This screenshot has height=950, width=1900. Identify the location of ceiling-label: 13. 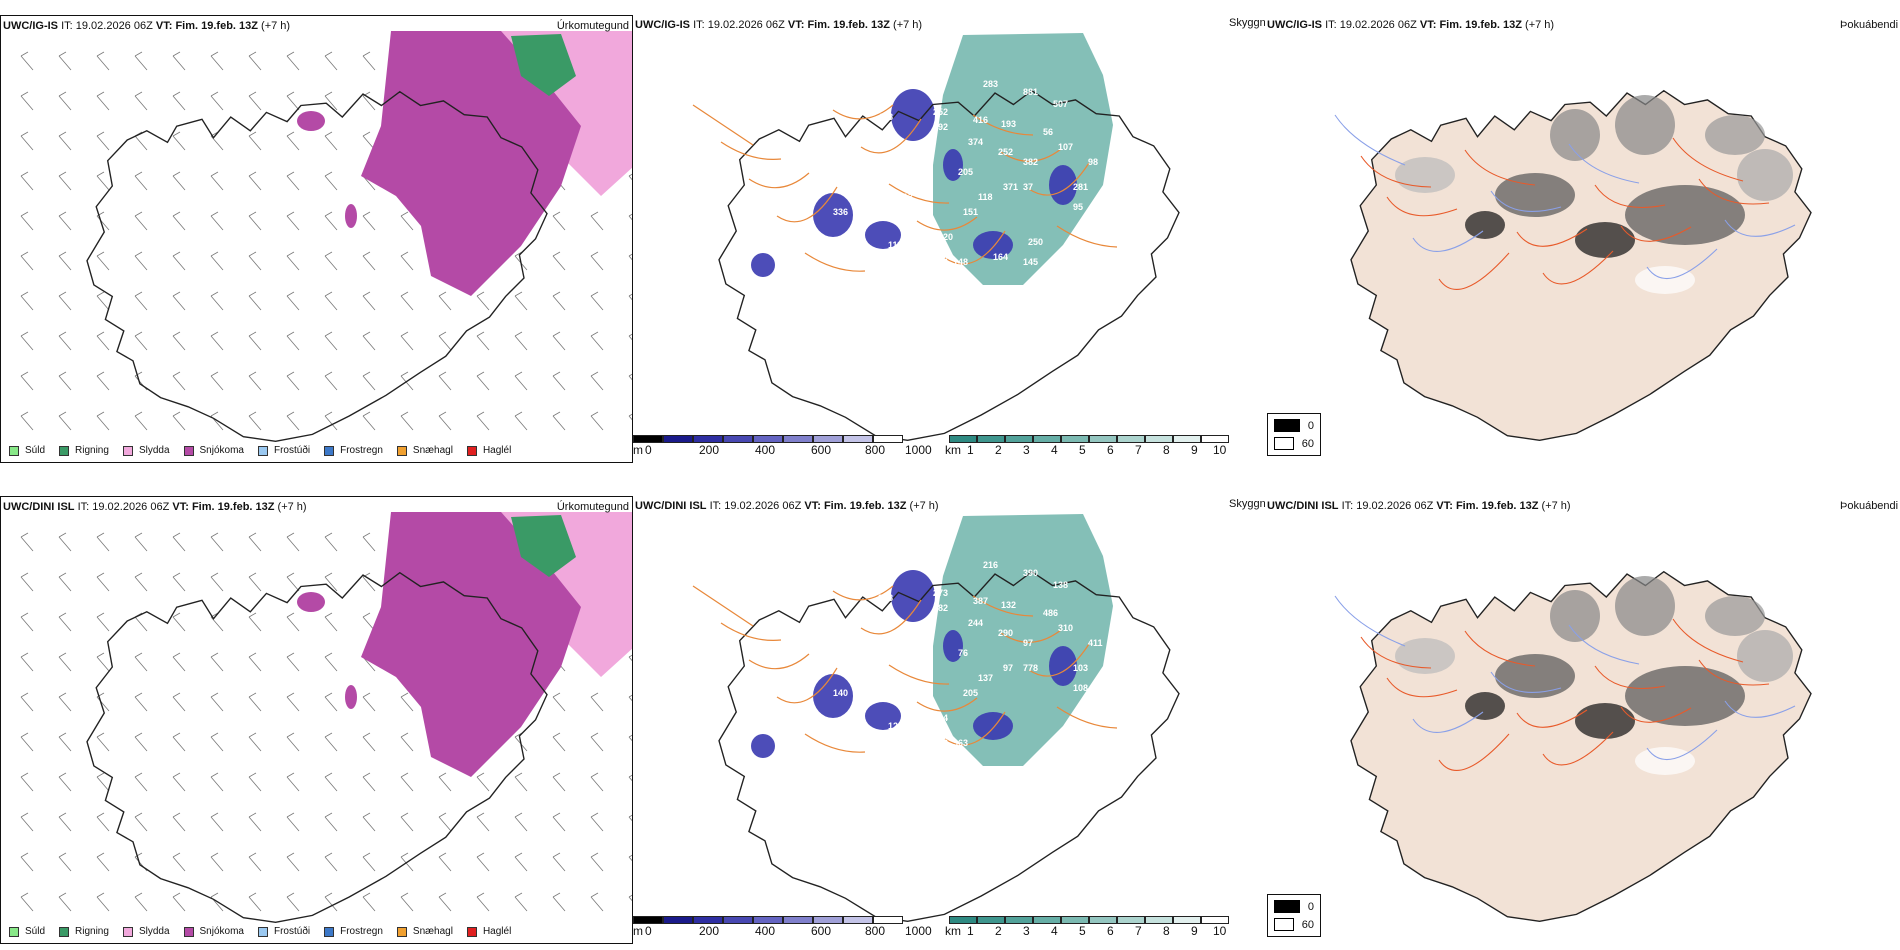
(908, 197).